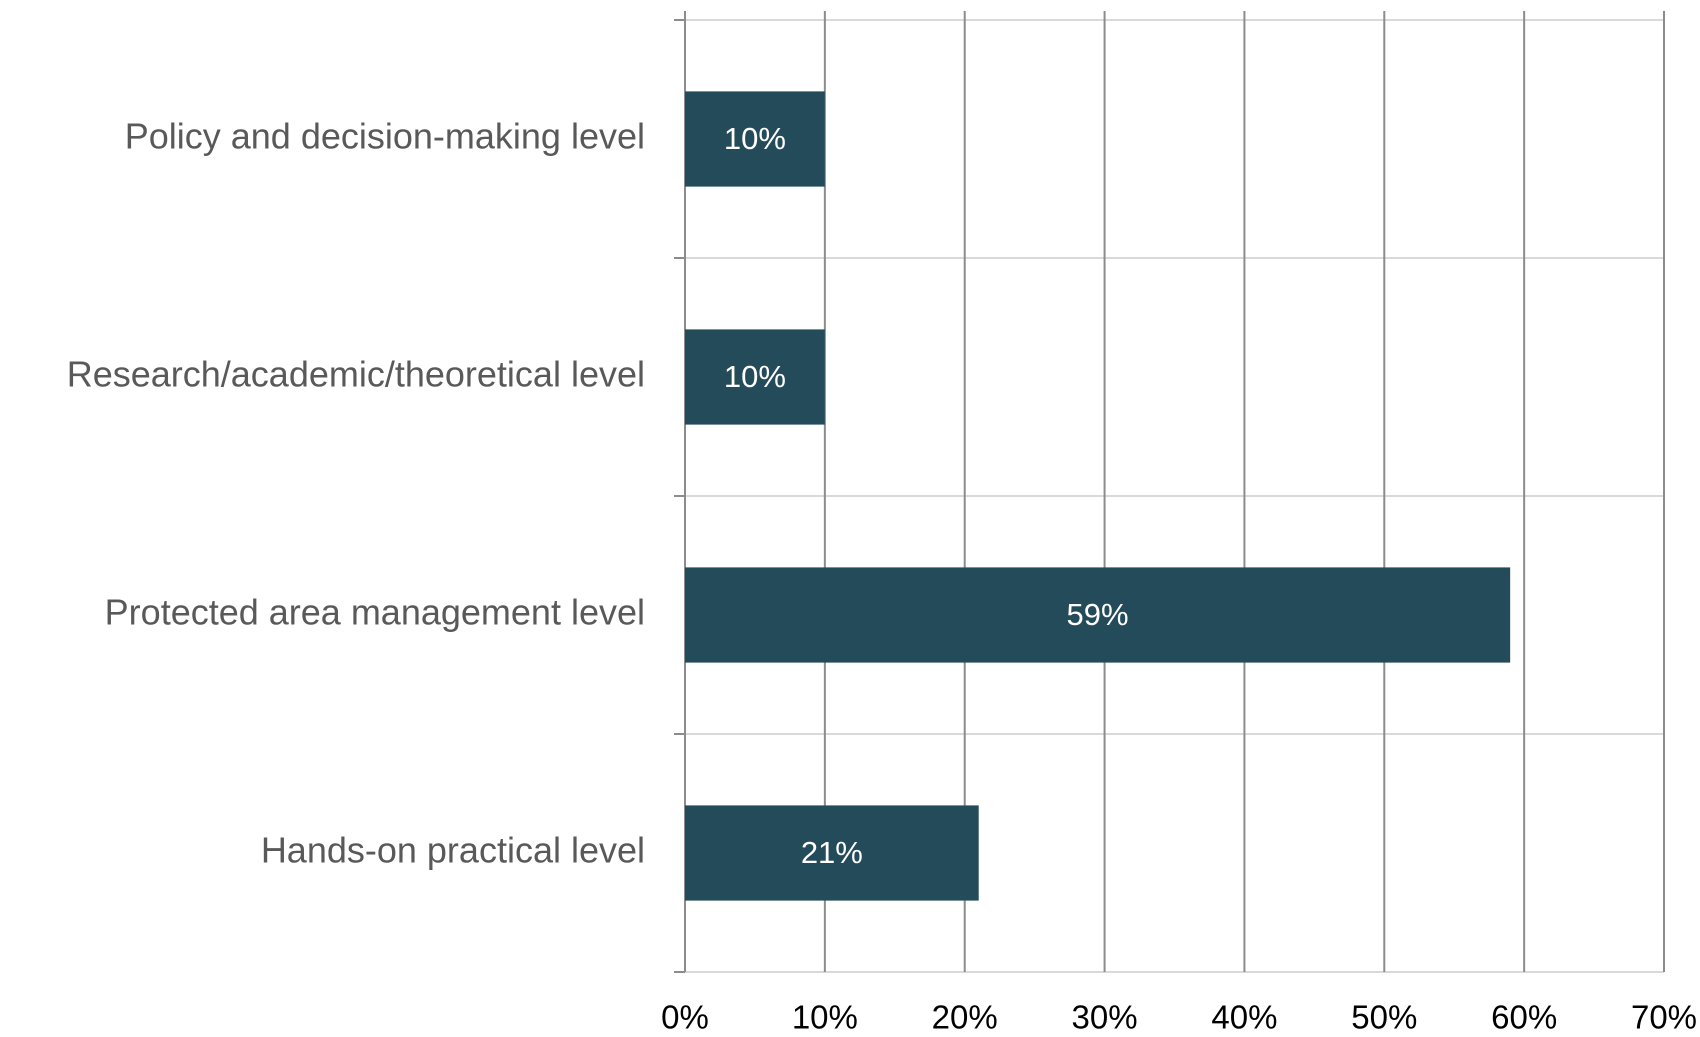 The width and height of the screenshot is (1700, 1037). Describe the element at coordinates (1384, 1017) in the screenshot. I see `x-tick-label: 50%` at that location.